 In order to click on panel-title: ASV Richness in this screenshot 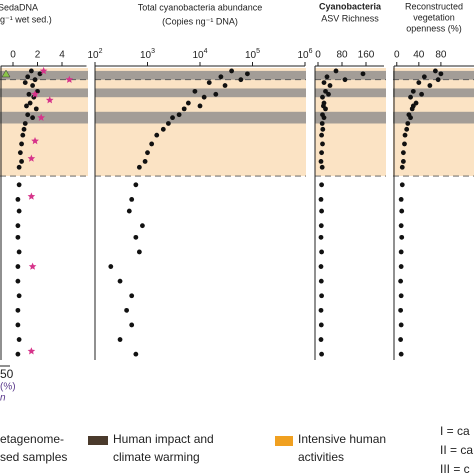, I will do `click(350, 18)`.